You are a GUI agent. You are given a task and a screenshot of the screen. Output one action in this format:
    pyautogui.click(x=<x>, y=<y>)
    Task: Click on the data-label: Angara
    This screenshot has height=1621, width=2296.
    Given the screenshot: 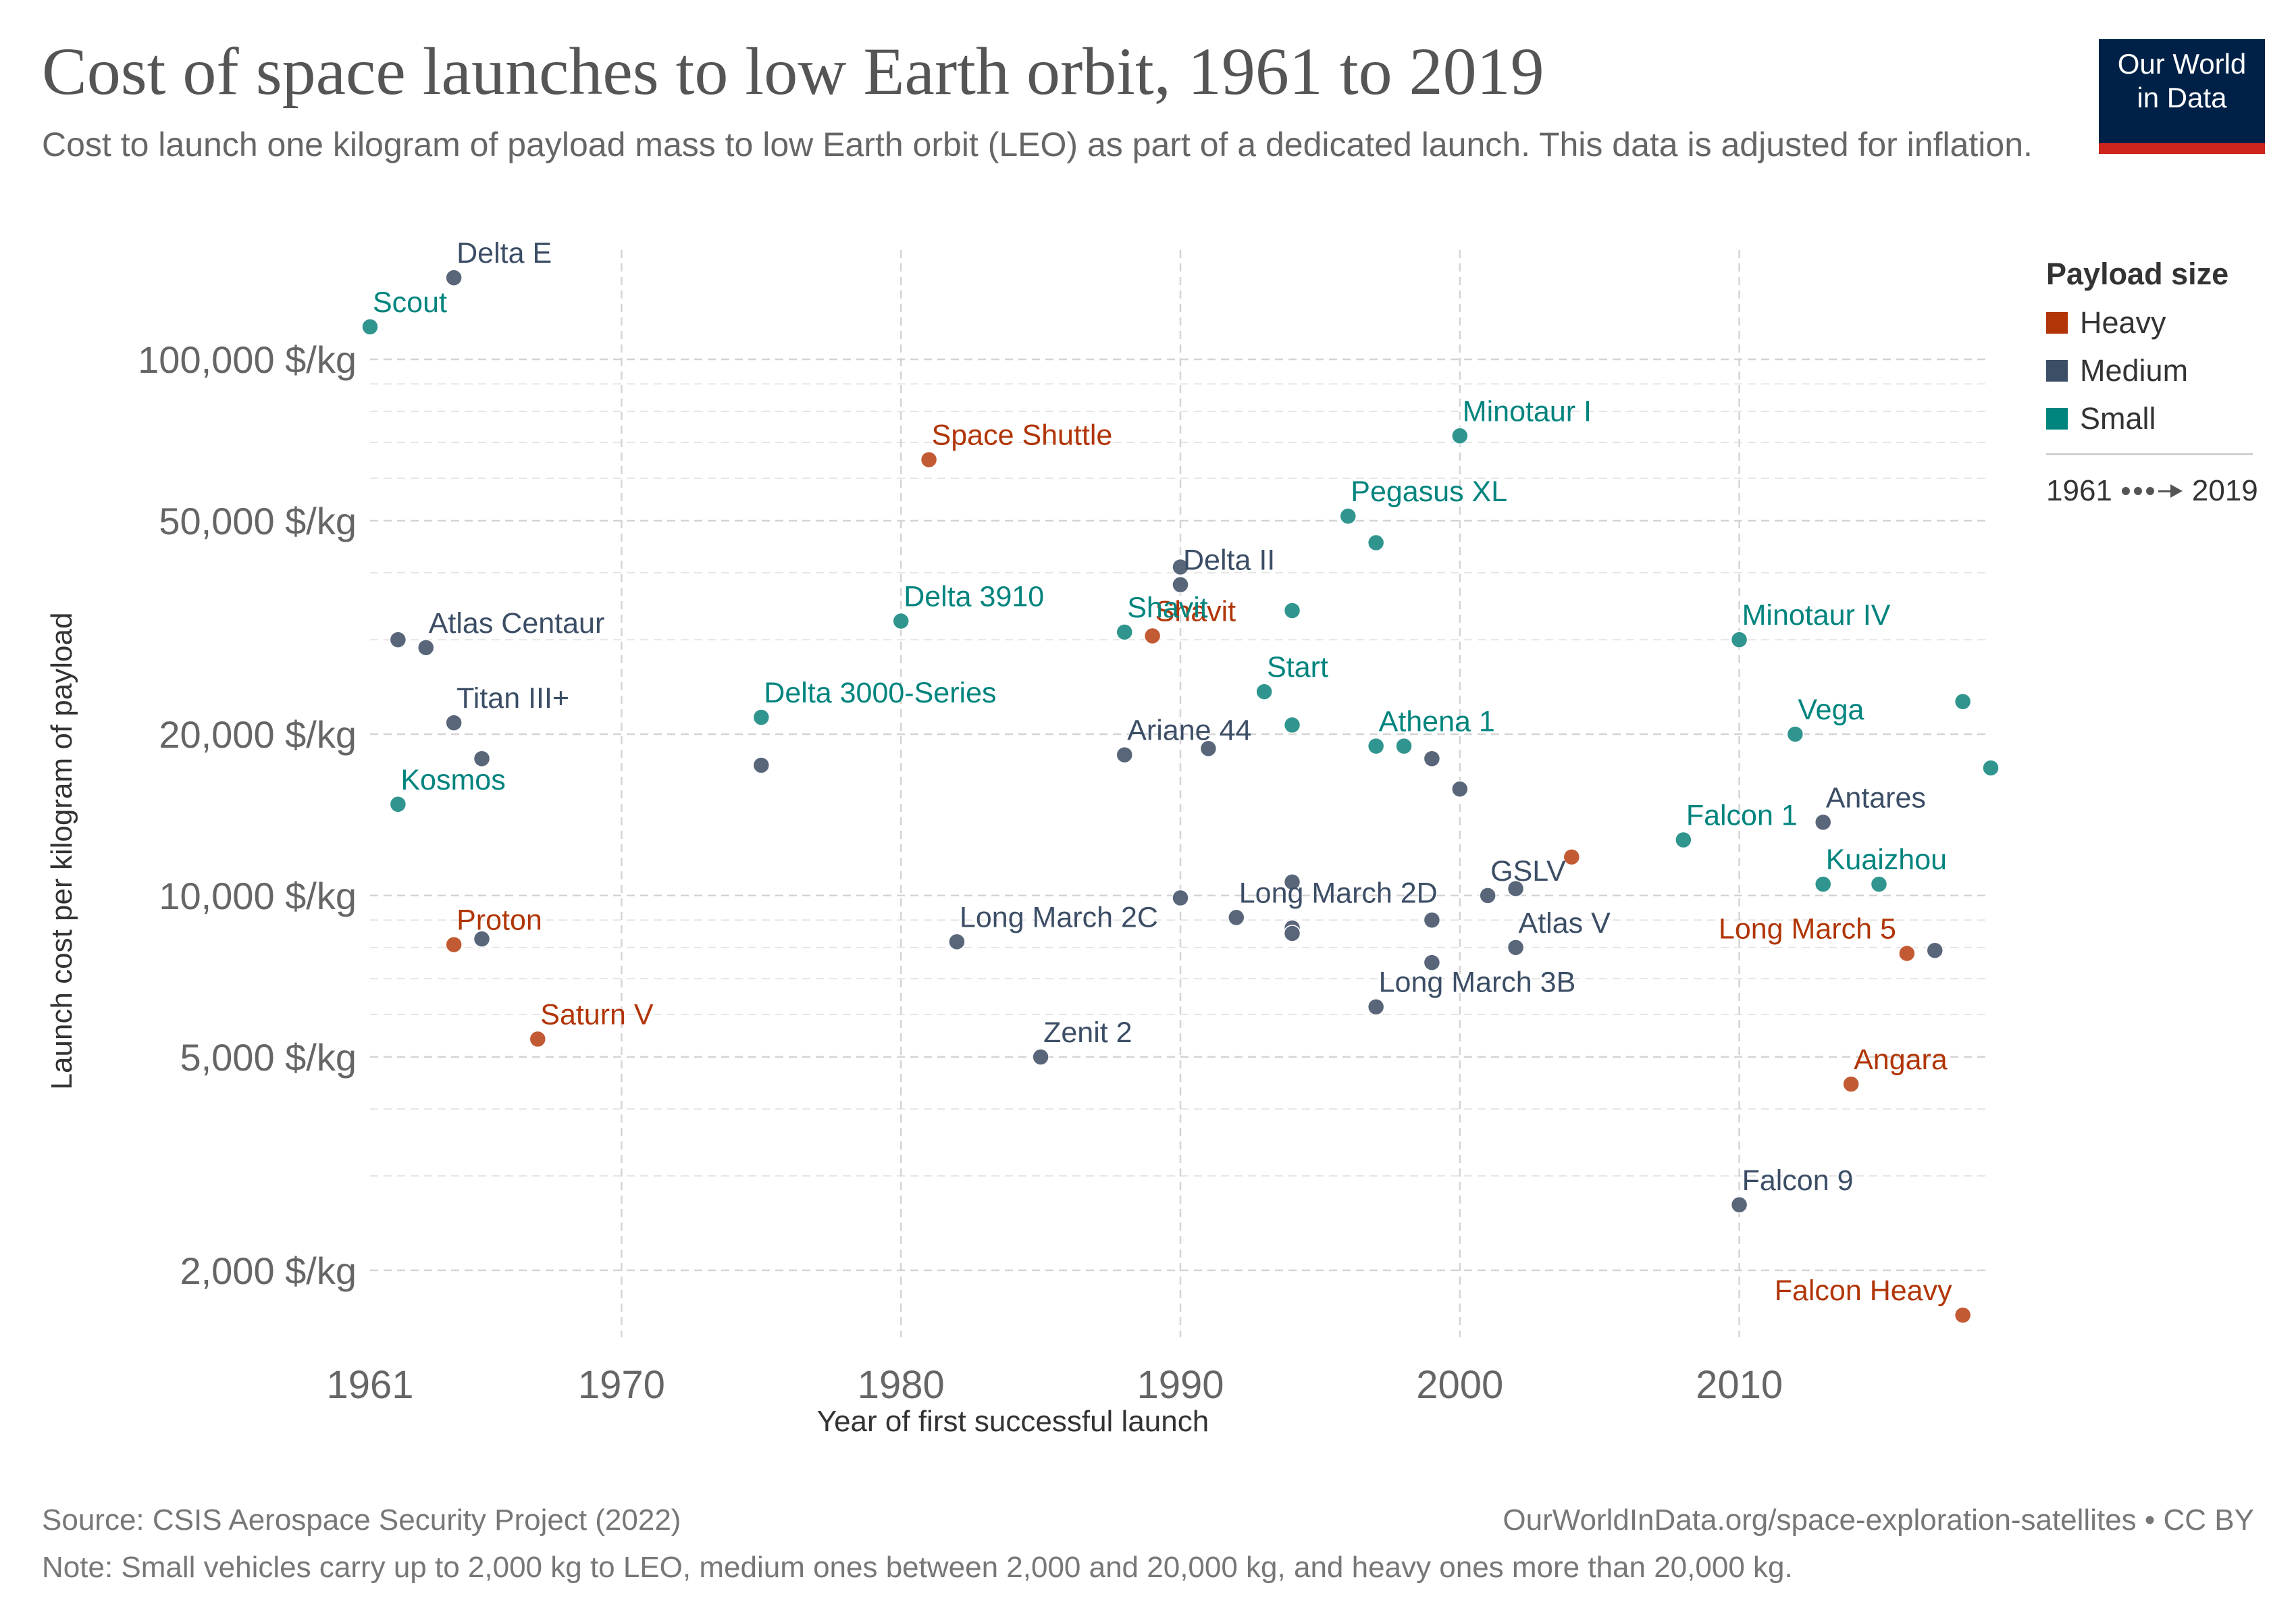 What is the action you would take?
    pyautogui.click(x=1901, y=1060)
    